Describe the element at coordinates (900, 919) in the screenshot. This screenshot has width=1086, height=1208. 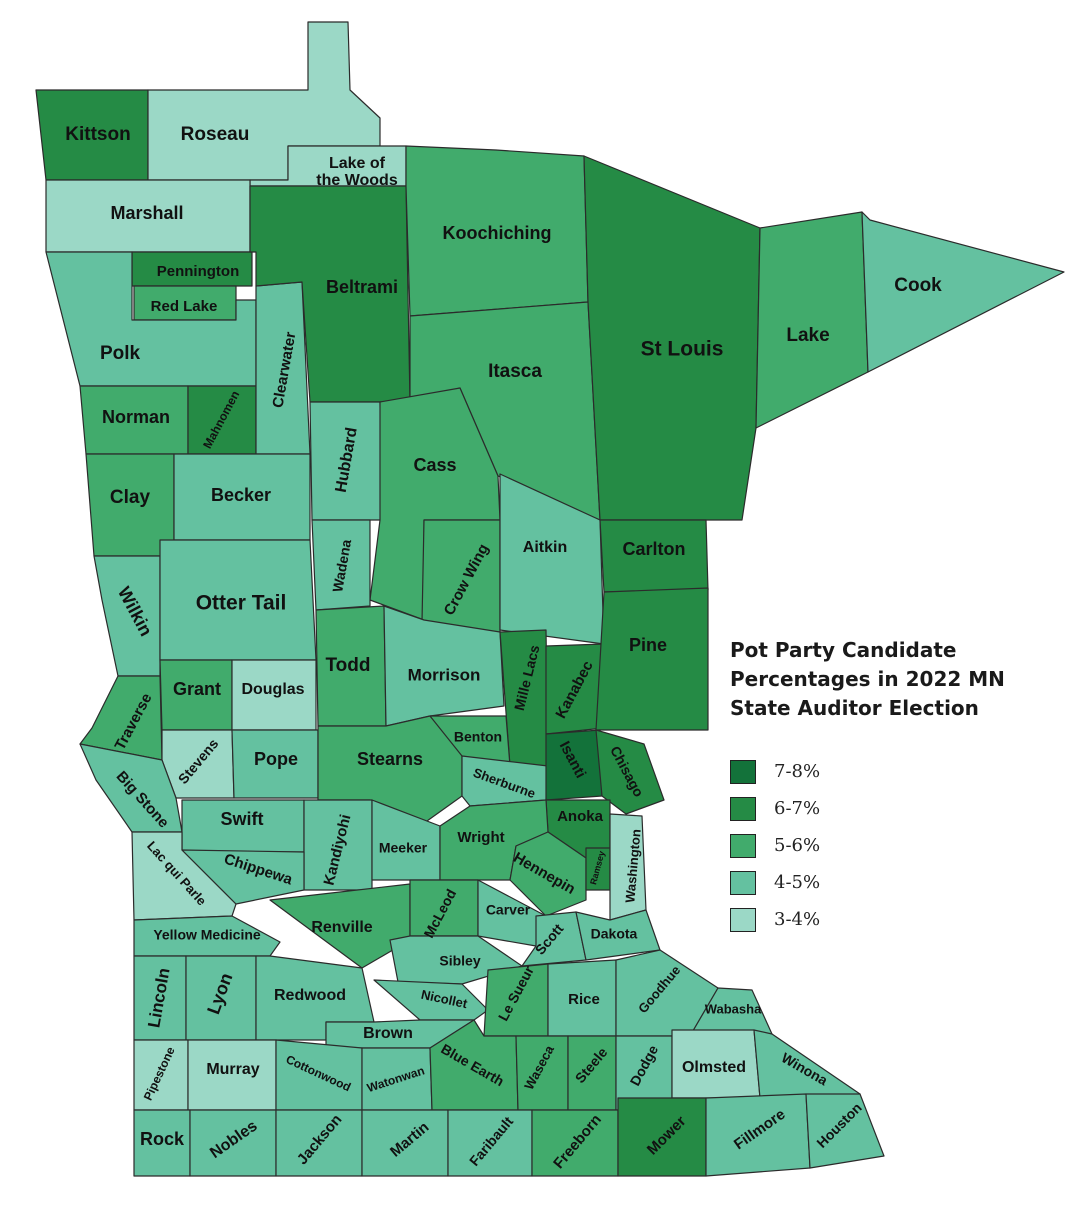
I see `legend-item-3-4: 3-4%` at that location.